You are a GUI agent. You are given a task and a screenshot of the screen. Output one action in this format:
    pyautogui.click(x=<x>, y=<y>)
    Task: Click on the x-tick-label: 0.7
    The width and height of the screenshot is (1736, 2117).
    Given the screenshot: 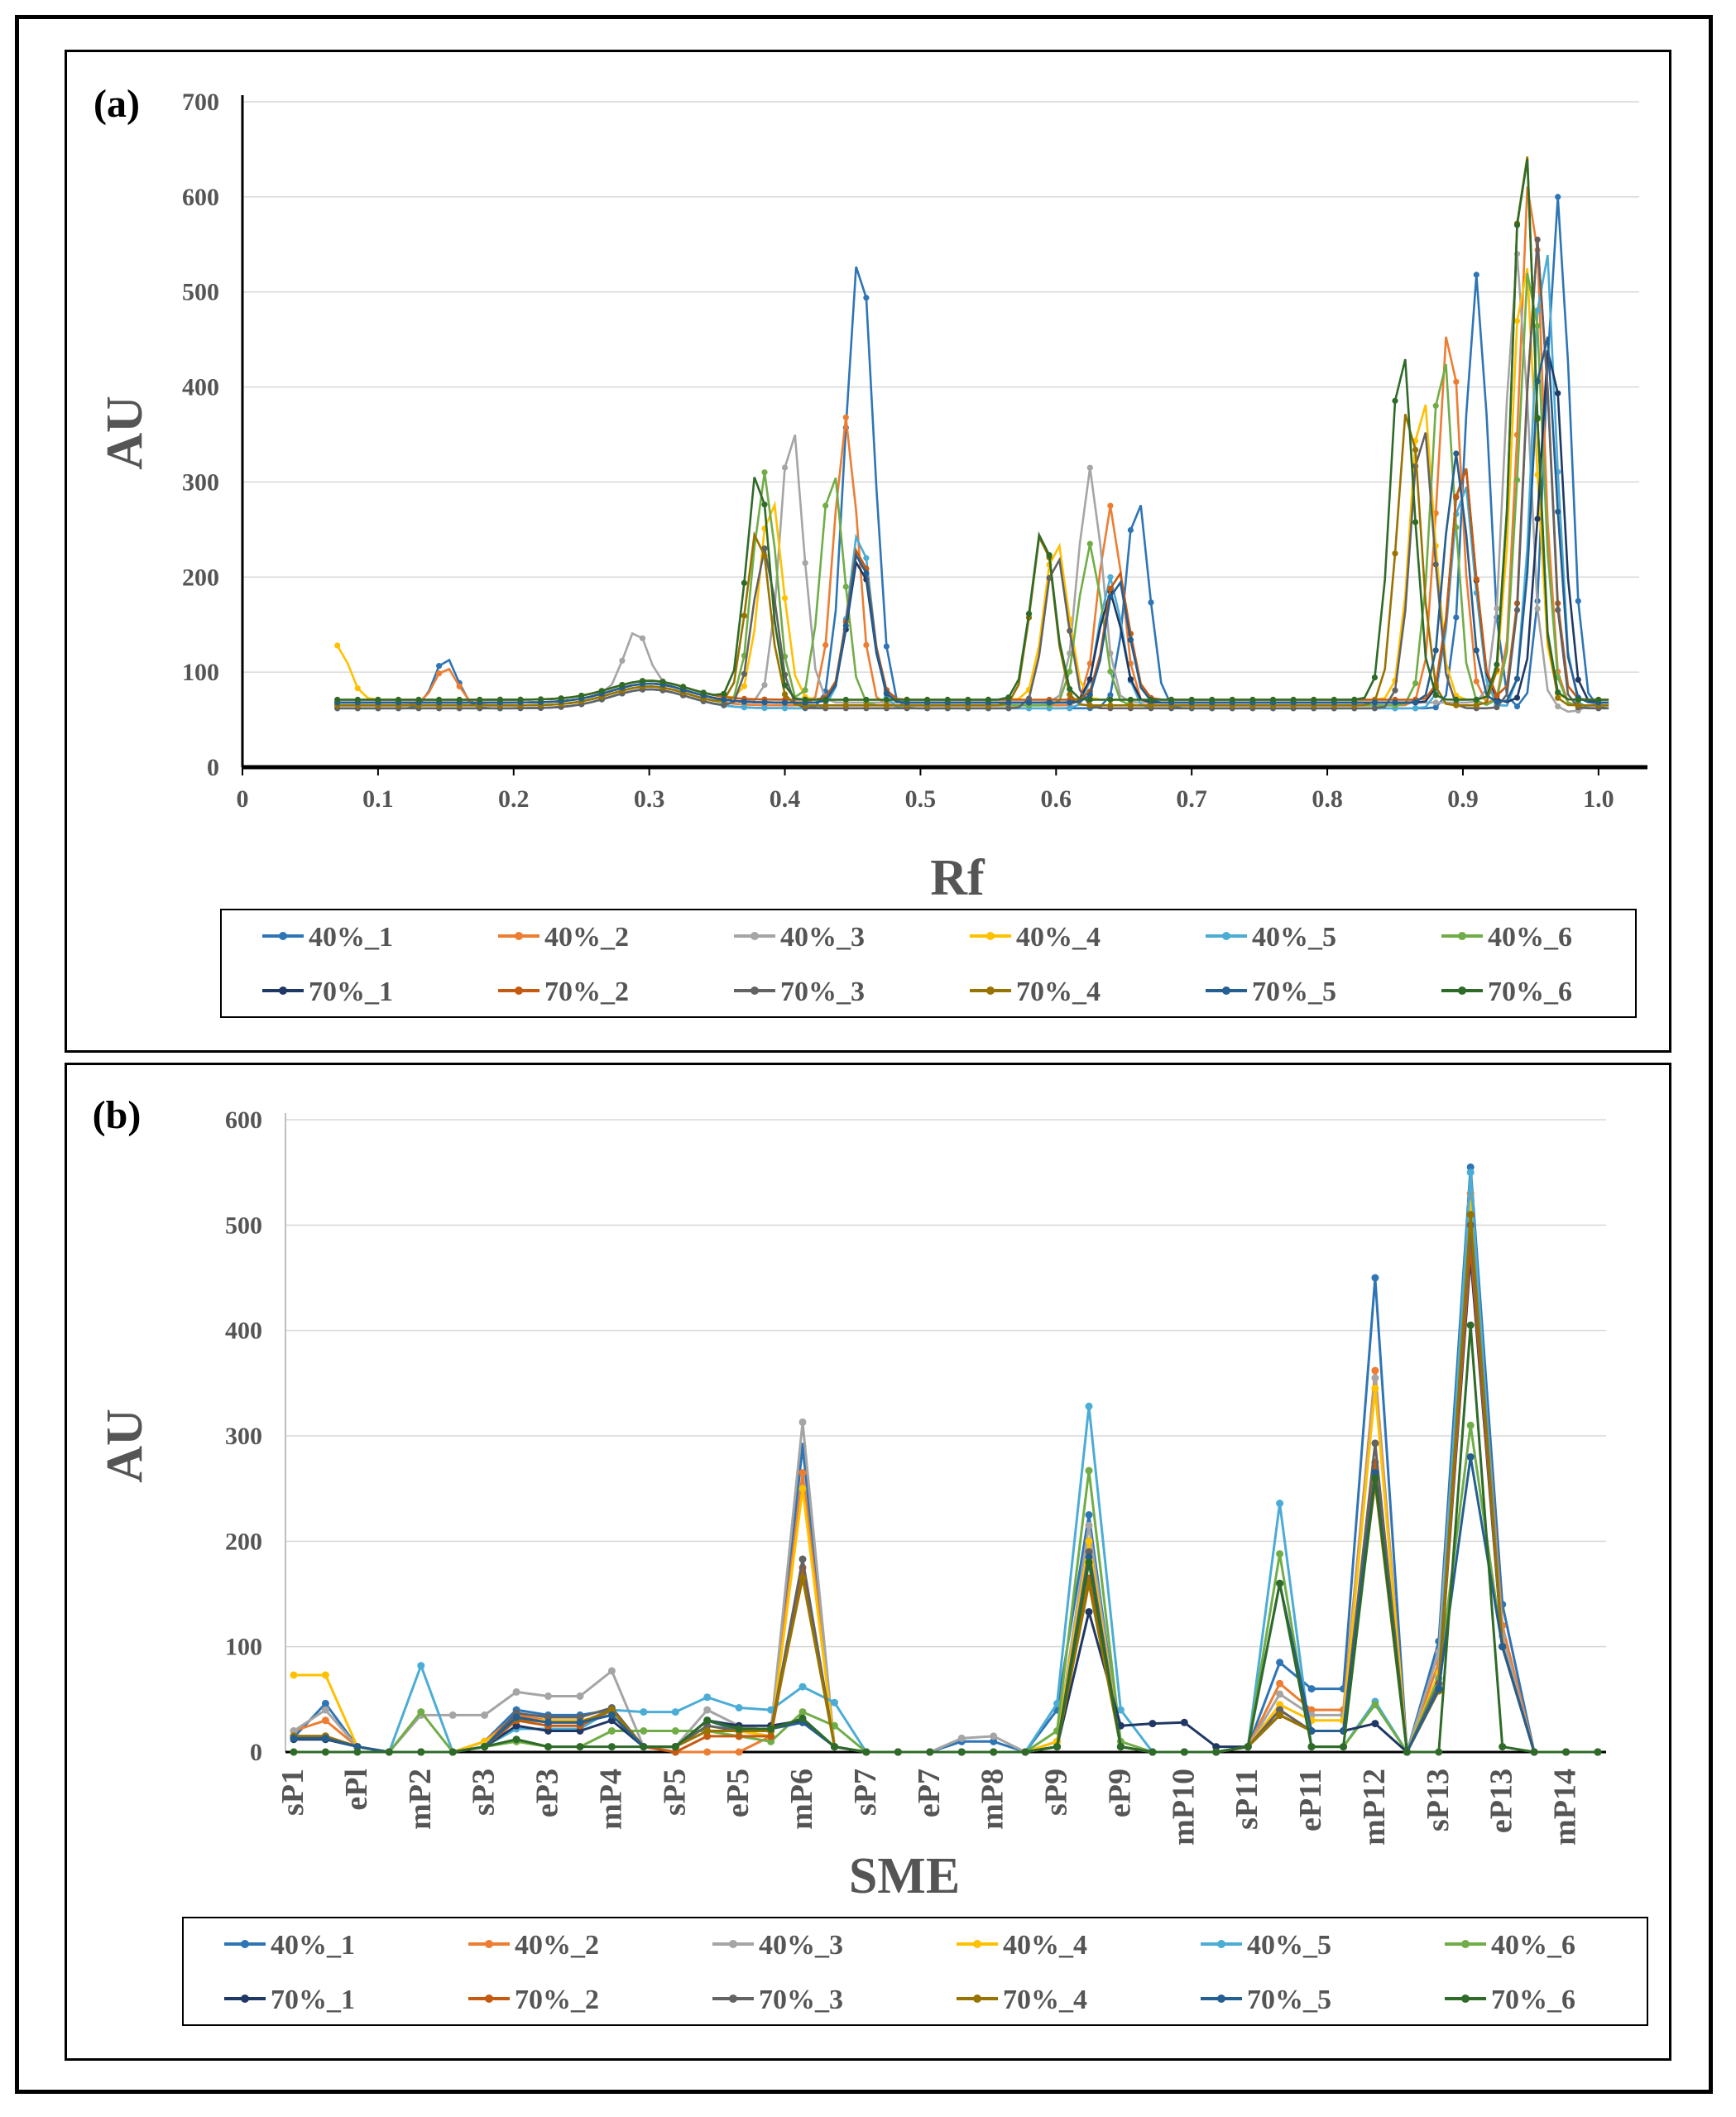 What is the action you would take?
    pyautogui.click(x=1191, y=799)
    